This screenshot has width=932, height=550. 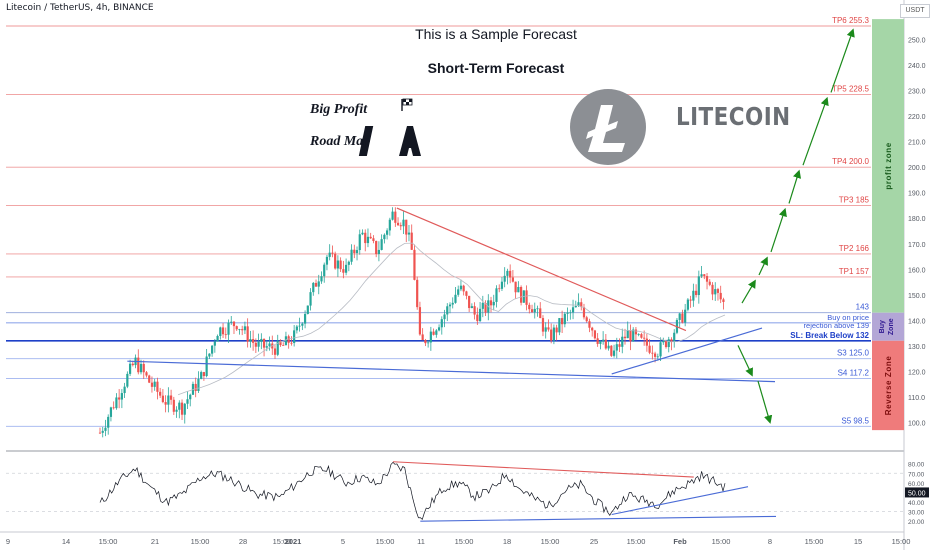 What do you see at coordinates (916, 484) in the screenshot?
I see `rsi-tick-4: 60.00` at bounding box center [916, 484].